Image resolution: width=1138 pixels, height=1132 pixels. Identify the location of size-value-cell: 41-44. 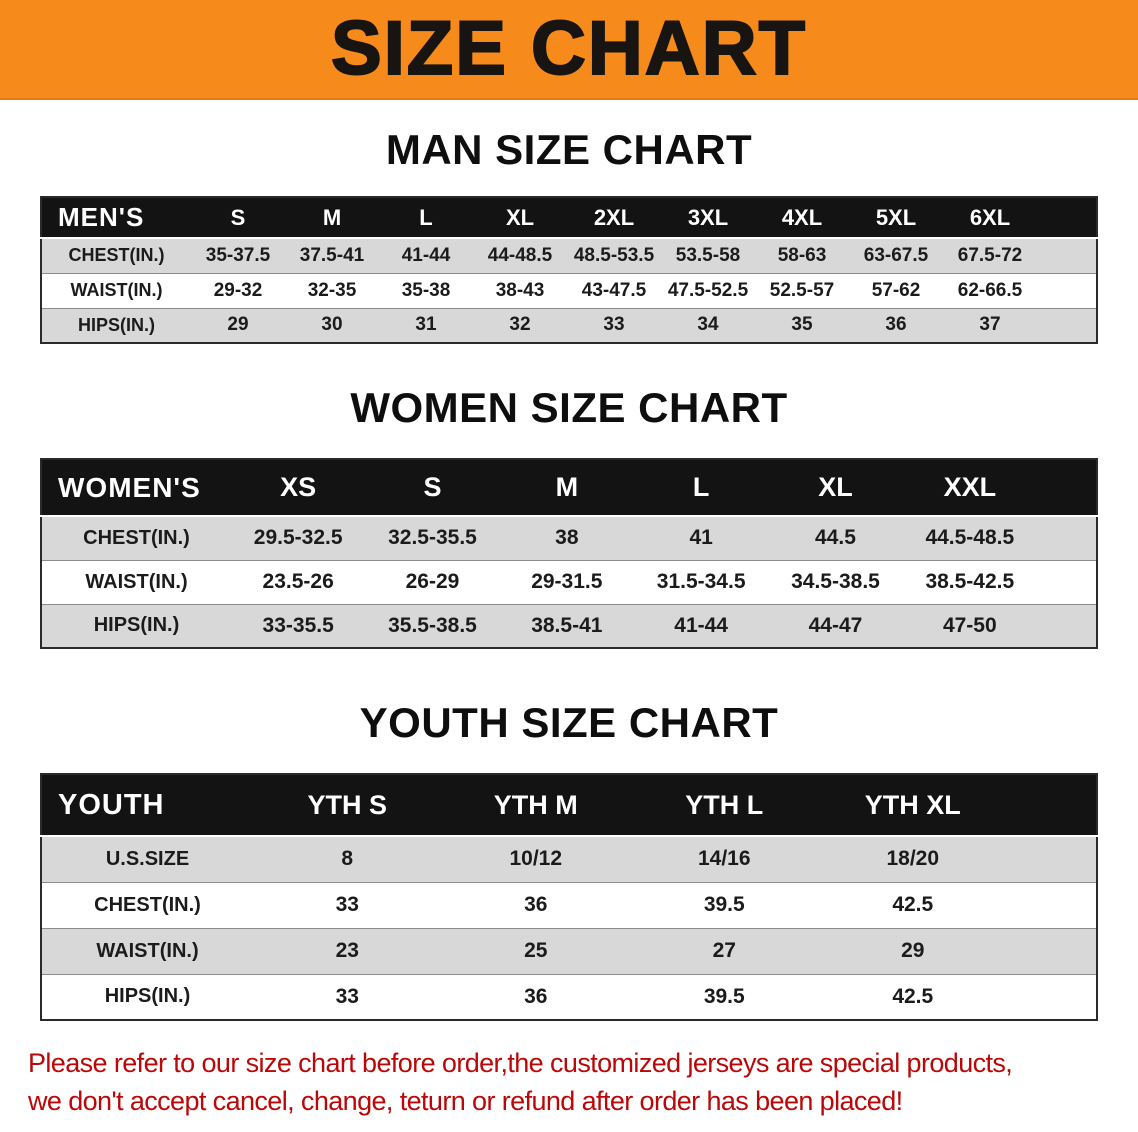
(426, 255).